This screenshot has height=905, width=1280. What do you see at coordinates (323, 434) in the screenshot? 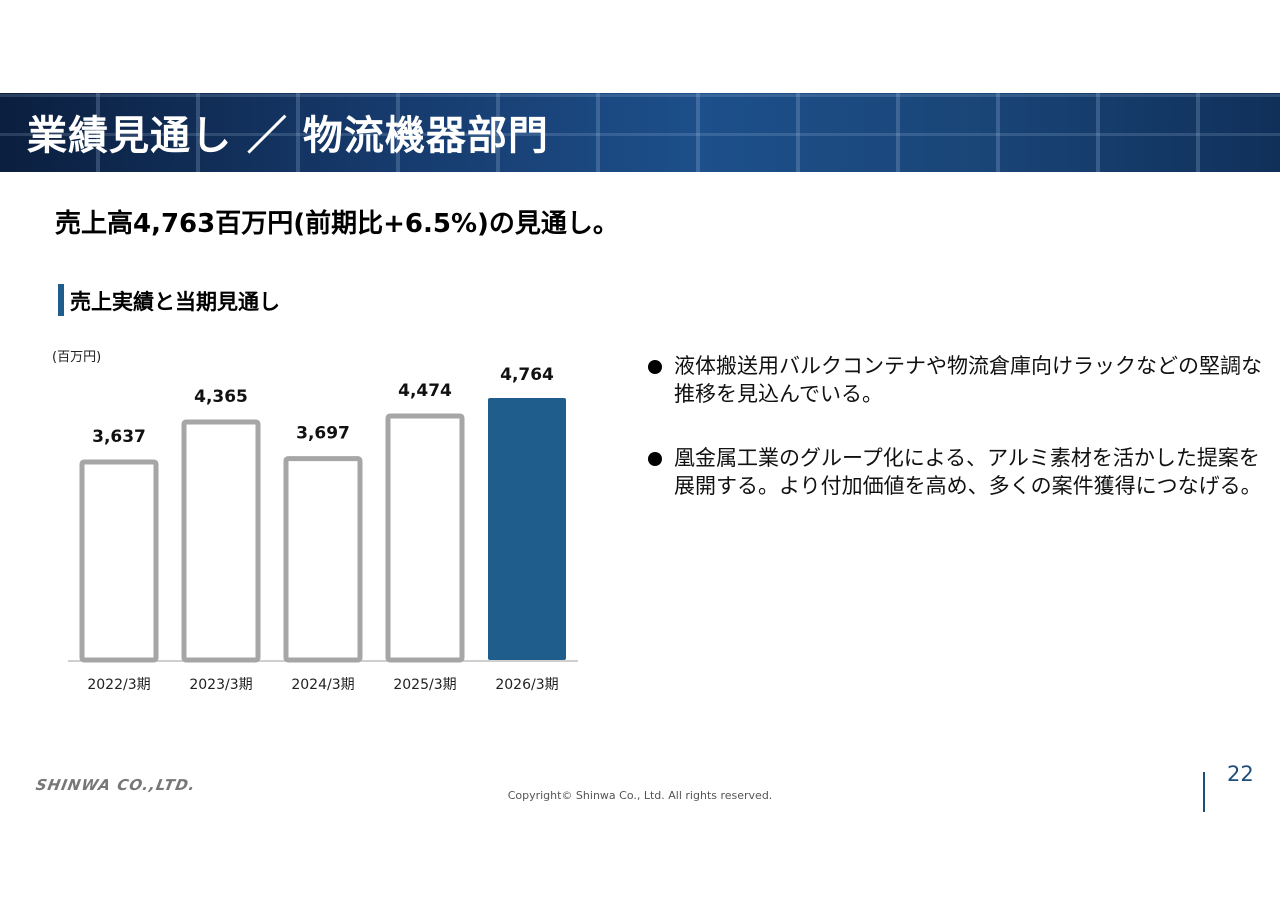
I see `data-label: 3,697` at bounding box center [323, 434].